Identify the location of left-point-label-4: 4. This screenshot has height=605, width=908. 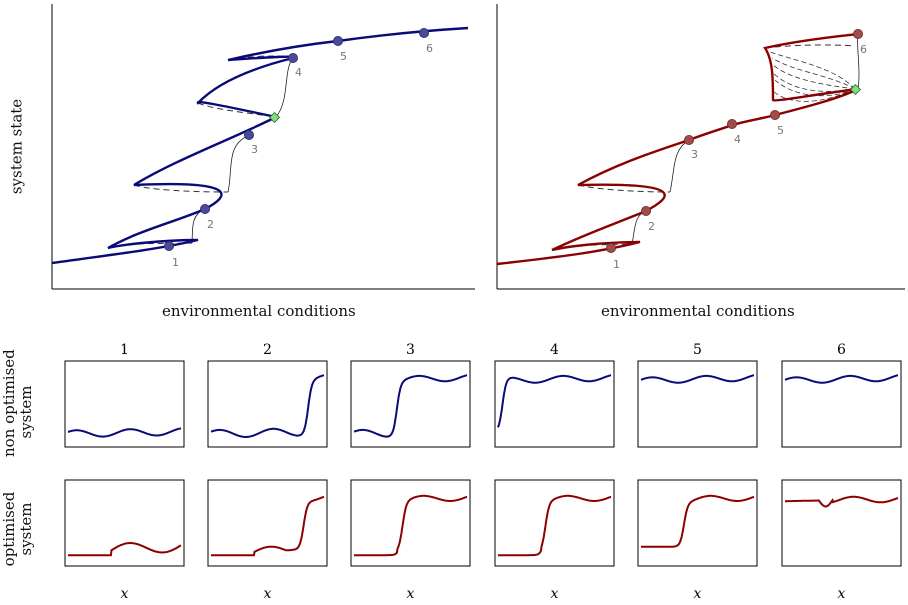
(298, 72).